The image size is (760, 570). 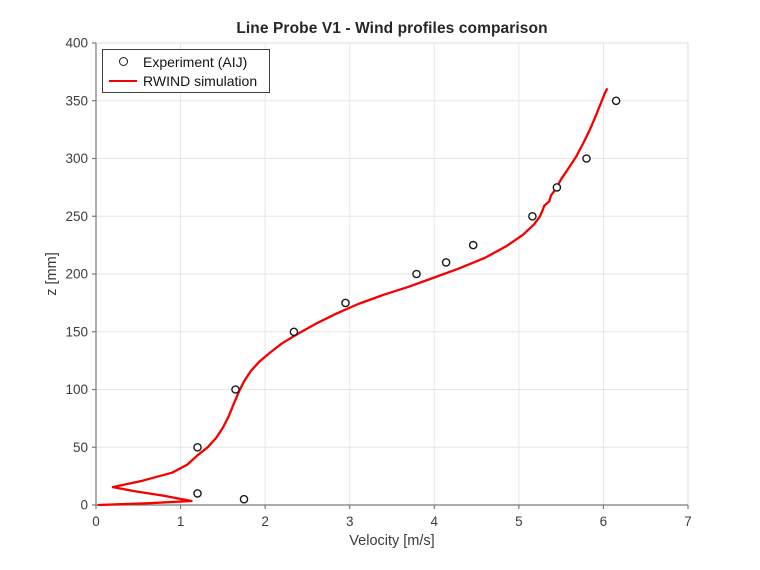 I want to click on x-axis-label: Velocity [m/s], so click(x=392, y=541).